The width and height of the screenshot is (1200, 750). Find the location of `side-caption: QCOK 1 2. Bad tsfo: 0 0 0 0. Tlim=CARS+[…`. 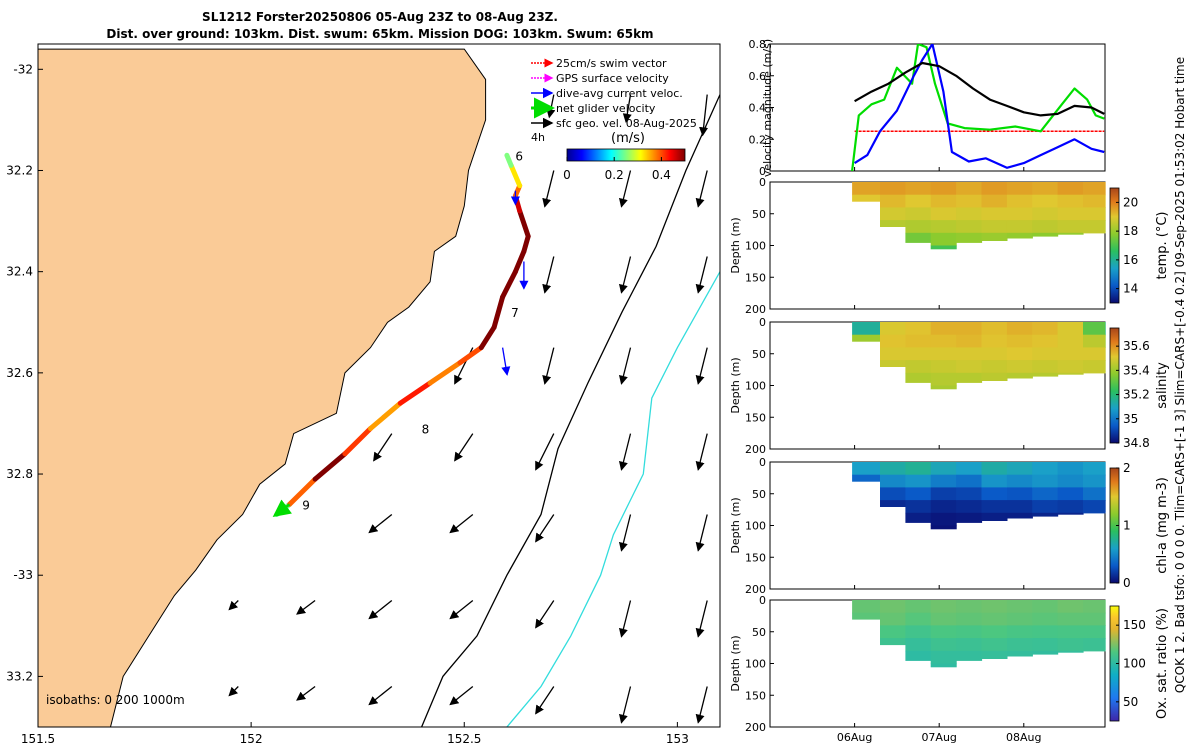

side-caption: QCOK 1 2. Bad tsfo: 0 0 0 0. Tlim=CARS+[… is located at coordinates (1180, 375).